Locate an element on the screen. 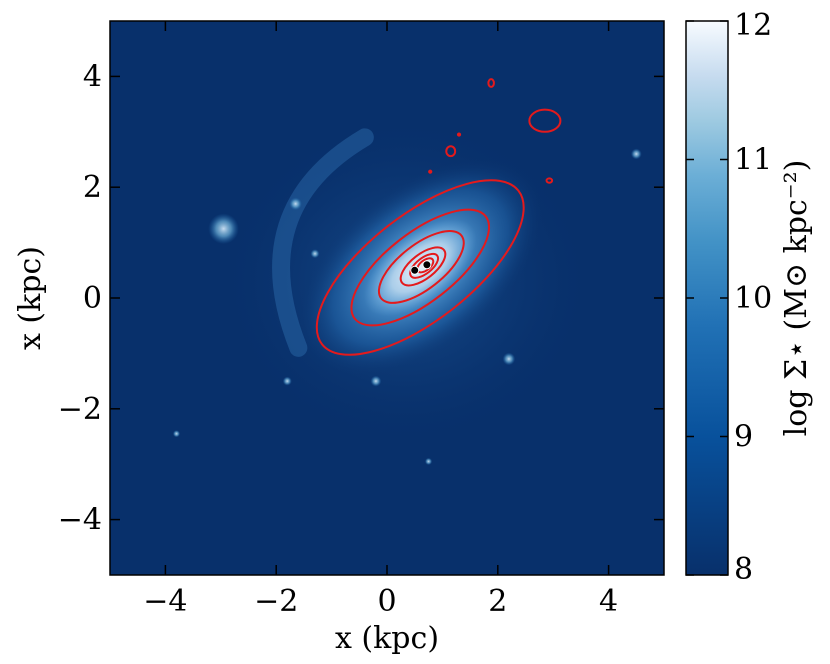 Image resolution: width=830 pixels, height=664 pixels. contour-layer is located at coordinates (438, 217).